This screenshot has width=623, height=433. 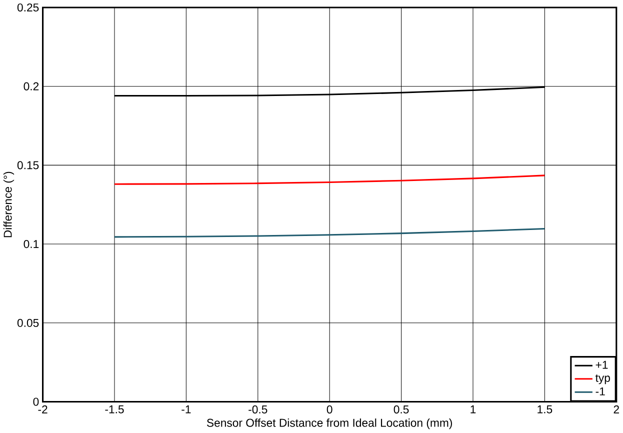 I want to click on x-tick-label: -1.5, so click(x=114, y=410).